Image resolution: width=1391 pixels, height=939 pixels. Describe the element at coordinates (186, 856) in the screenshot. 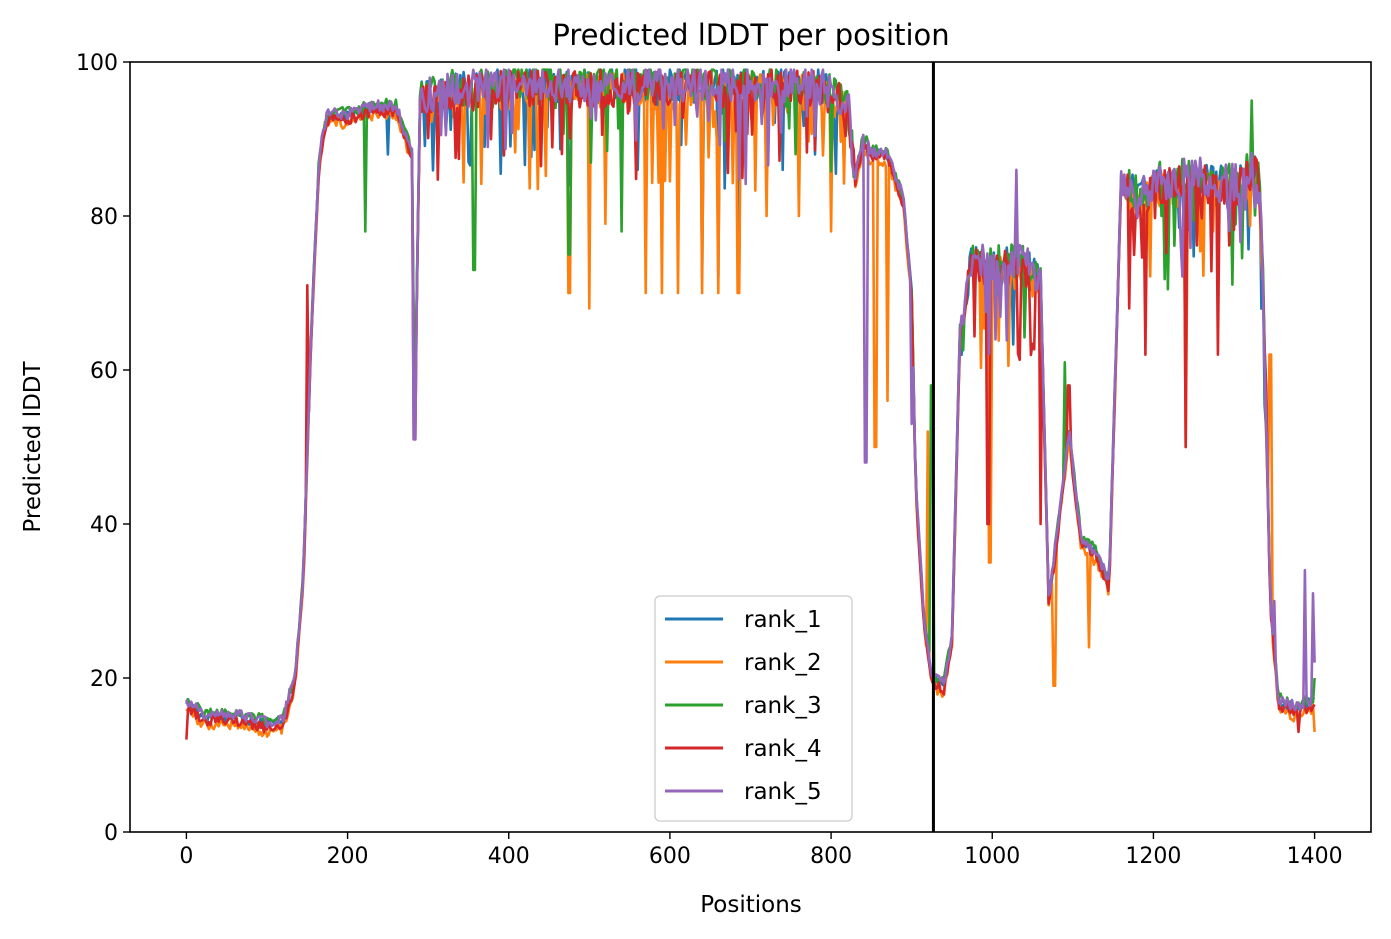

I see `x-tick-label: 0` at that location.